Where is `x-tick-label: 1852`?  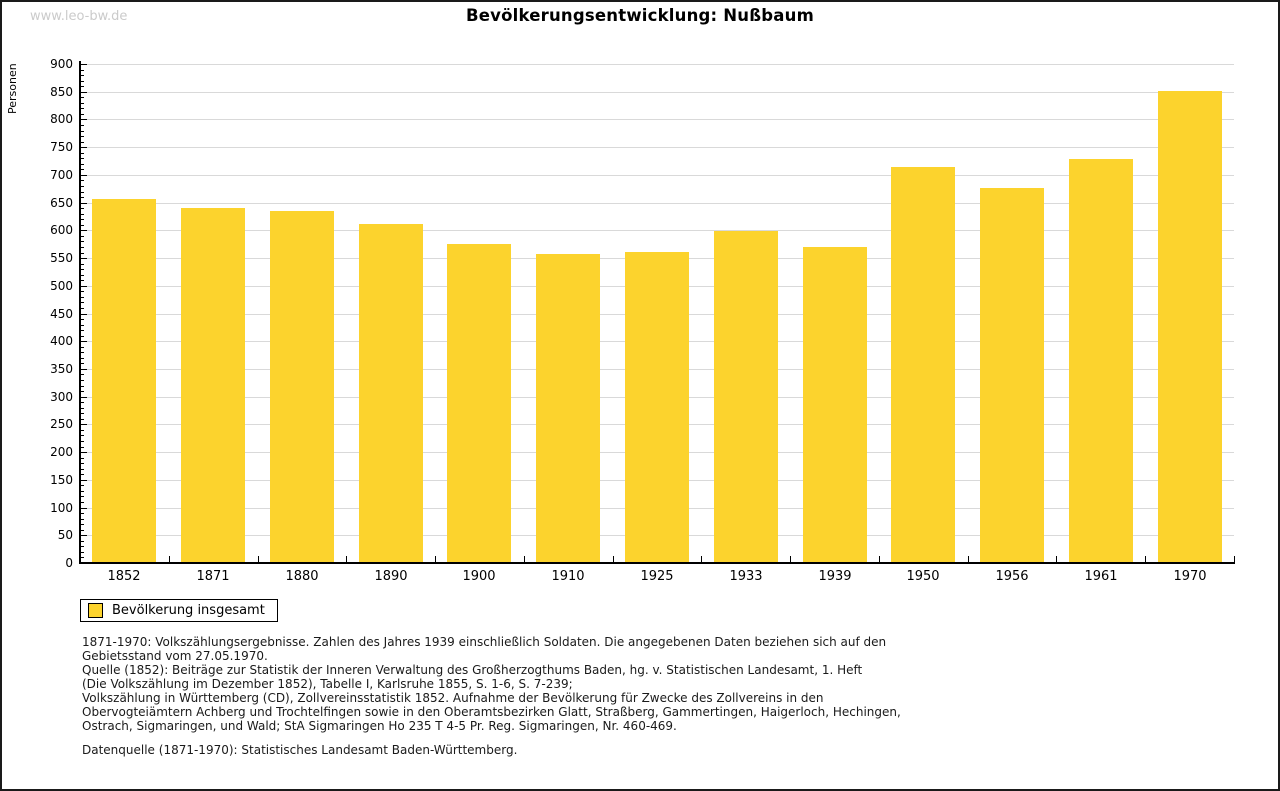 x-tick-label: 1852 is located at coordinates (124, 576).